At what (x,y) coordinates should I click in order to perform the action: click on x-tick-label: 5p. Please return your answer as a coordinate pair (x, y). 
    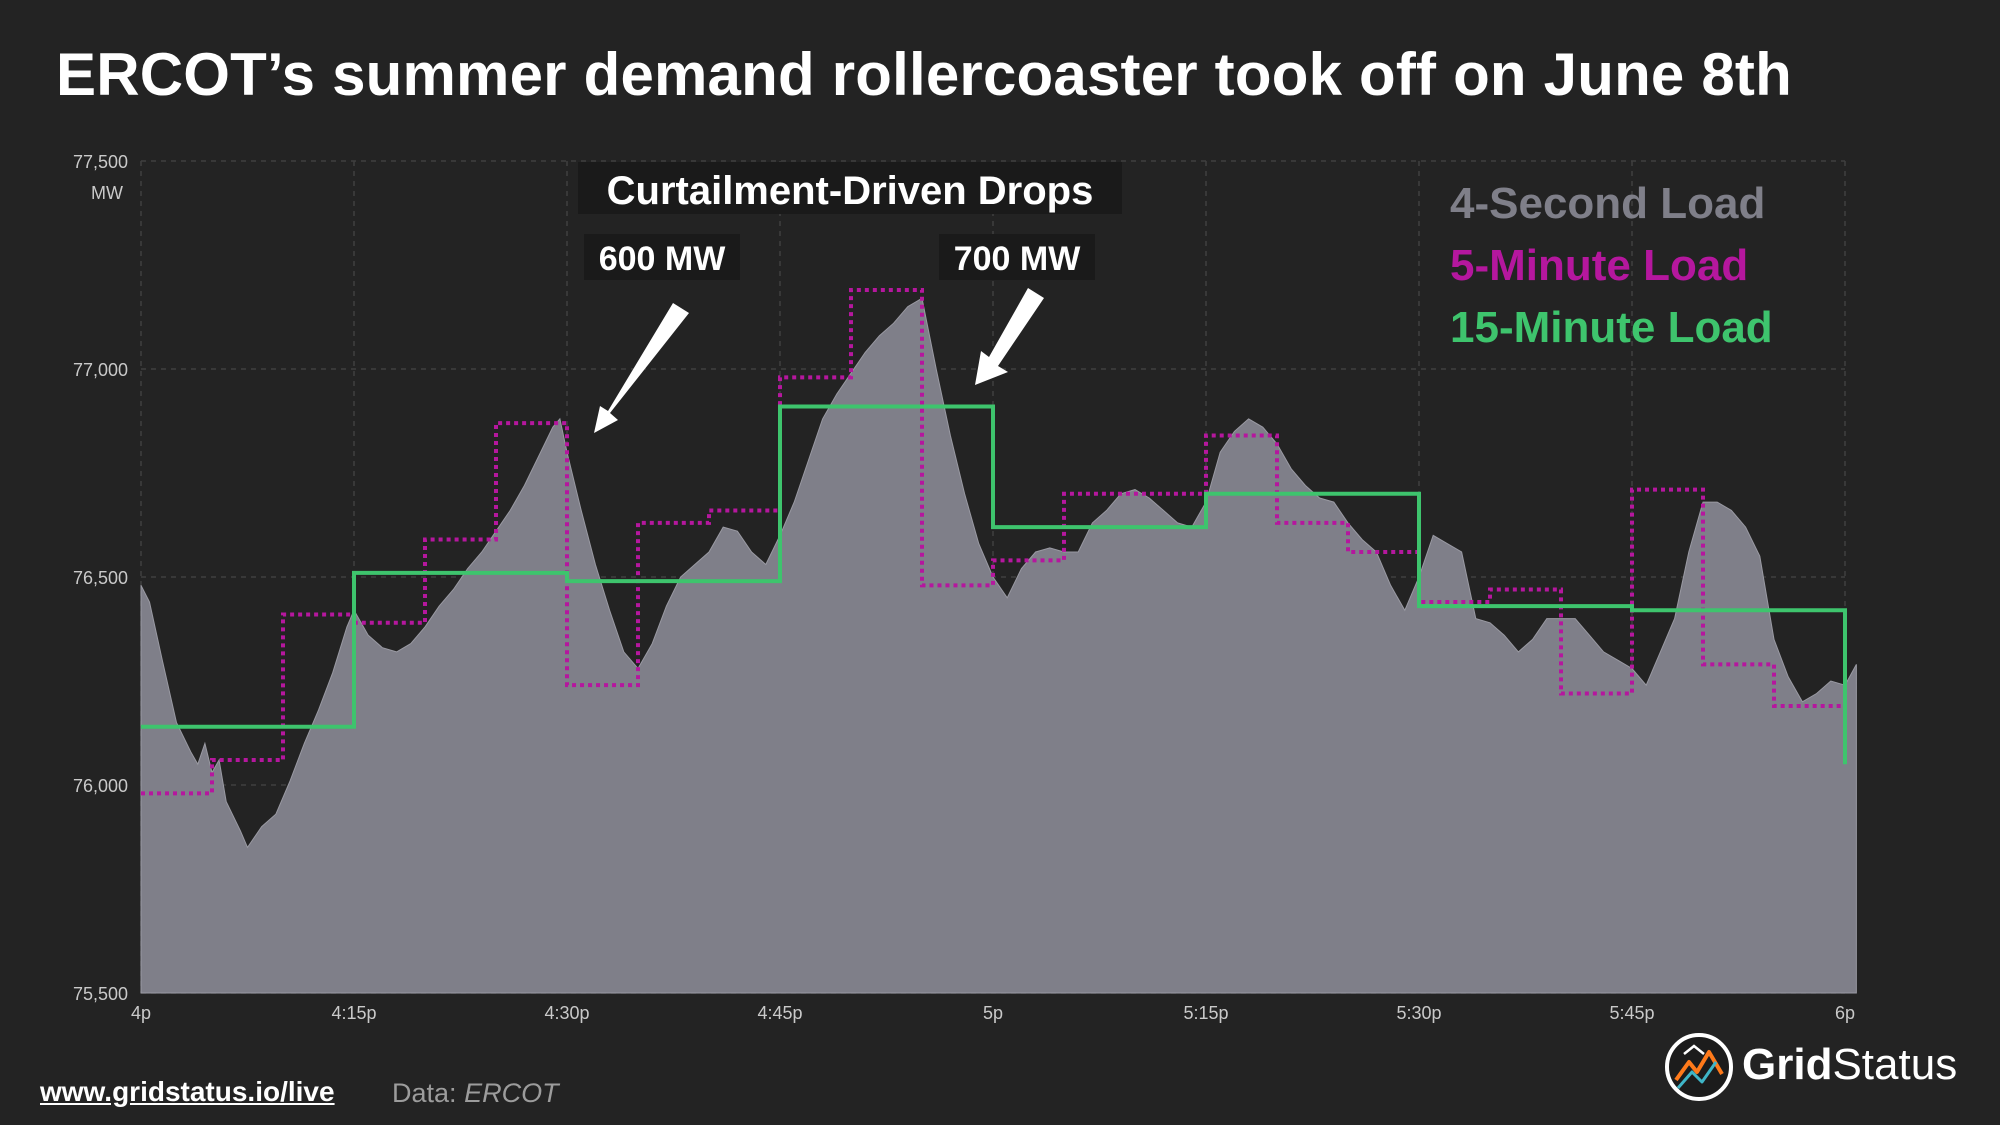
    Looking at the image, I should click on (993, 1013).